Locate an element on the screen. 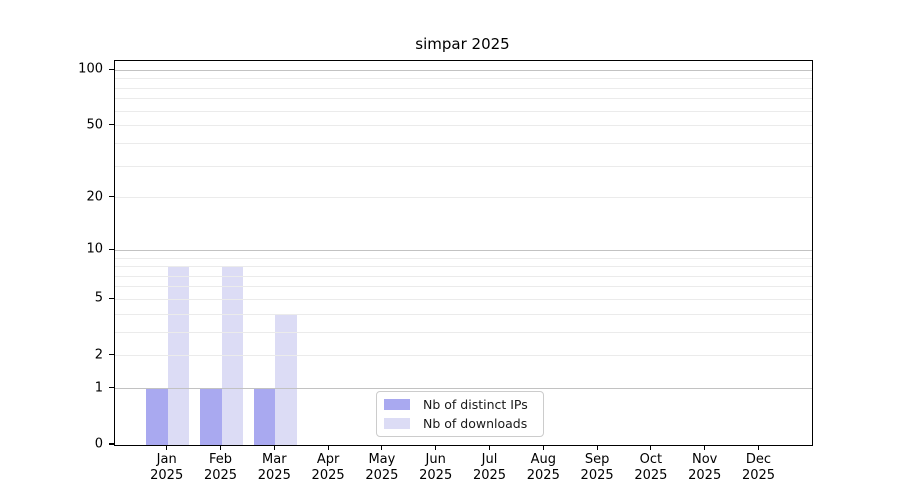  legend-item-downloads: Nb of downloads is located at coordinates (463, 423).